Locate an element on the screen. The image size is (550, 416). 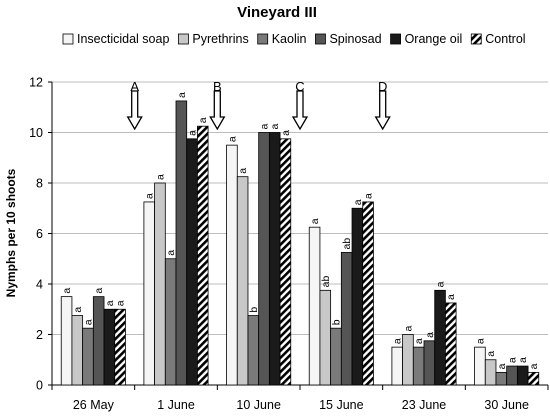
legend-swatch-pyrethrins is located at coordinates (183, 39).